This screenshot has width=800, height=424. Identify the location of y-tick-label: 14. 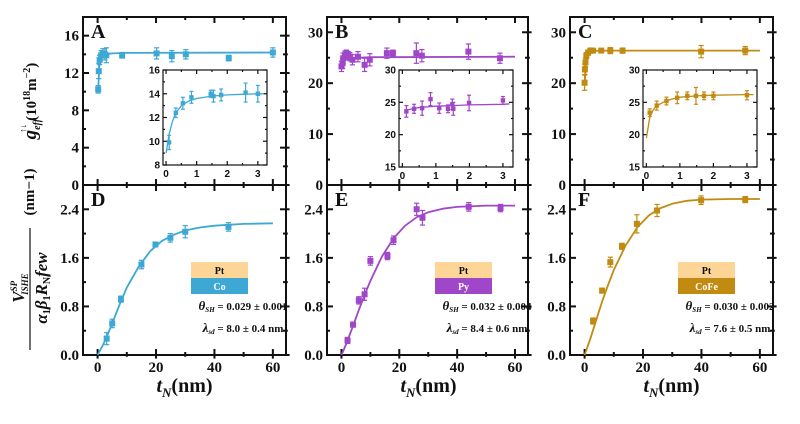
(155, 94).